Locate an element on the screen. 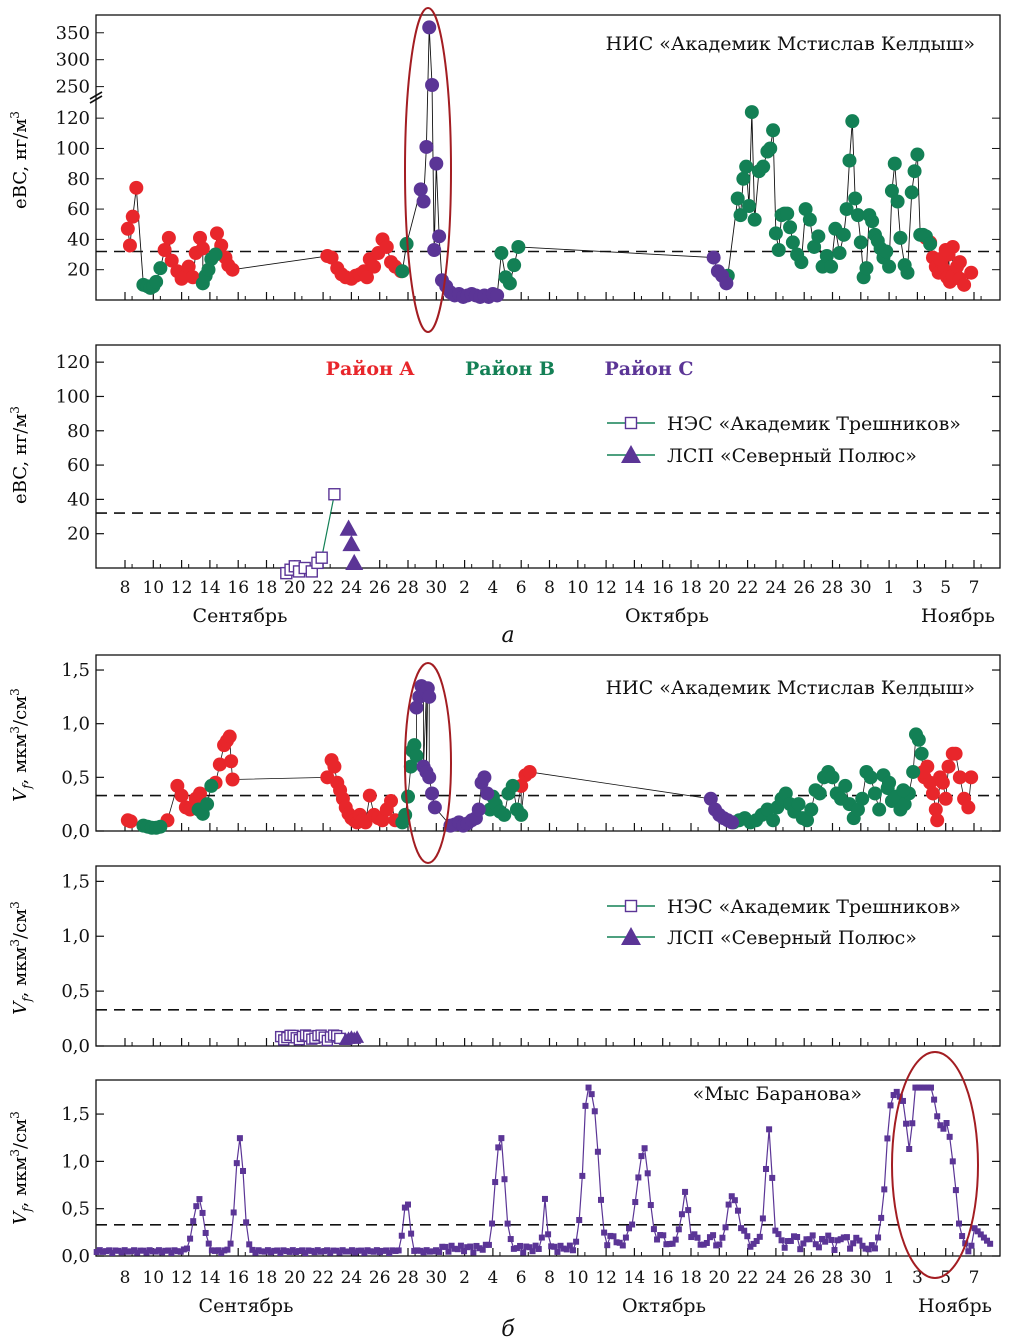 This screenshot has height=1341, width=1016. panel-b-bottom-xtick-label: 26 is located at coordinates (380, 1278).